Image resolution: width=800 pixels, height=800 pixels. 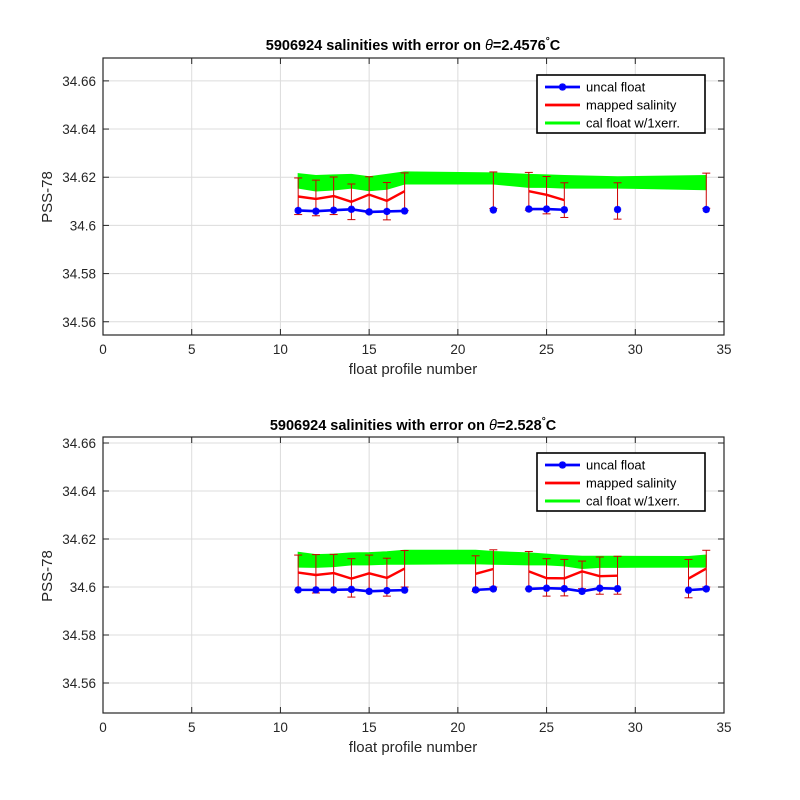 What do you see at coordinates (79, 635) in the screenshot?
I see `chart-bottom-y-tick-label-1: 34.58` at bounding box center [79, 635].